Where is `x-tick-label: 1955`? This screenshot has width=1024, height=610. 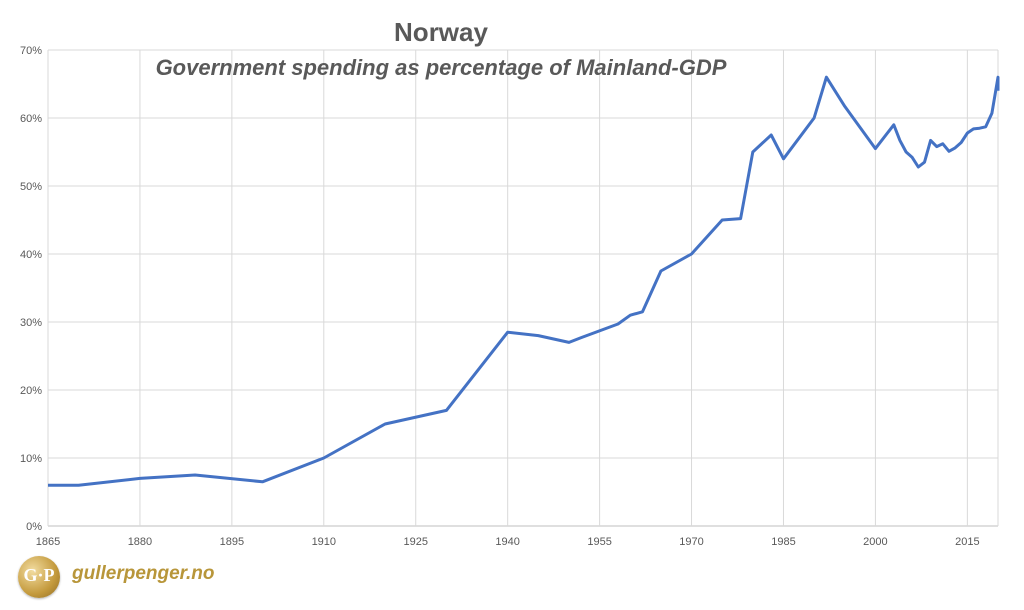 x-tick-label: 1955 is located at coordinates (599, 542).